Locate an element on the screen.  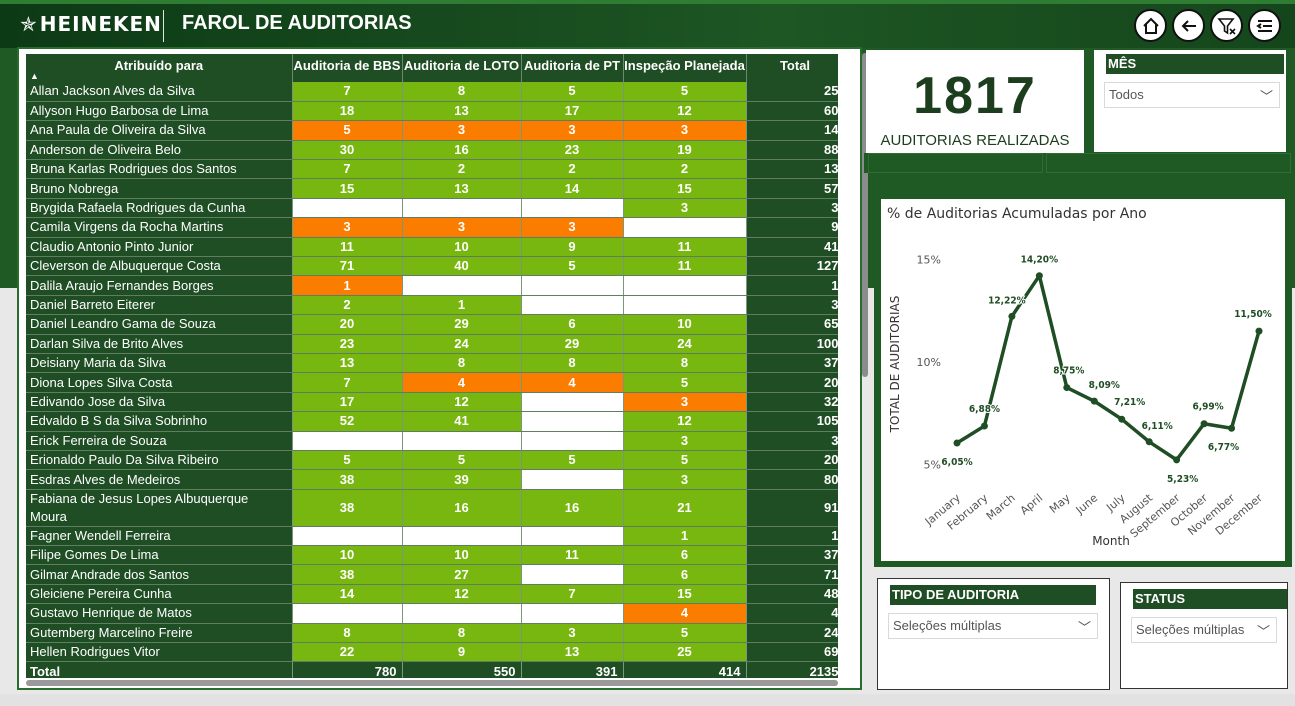
table-row: Daniel Leandro Gama de Souza 20 29 6 10 65 is located at coordinates (432, 324).